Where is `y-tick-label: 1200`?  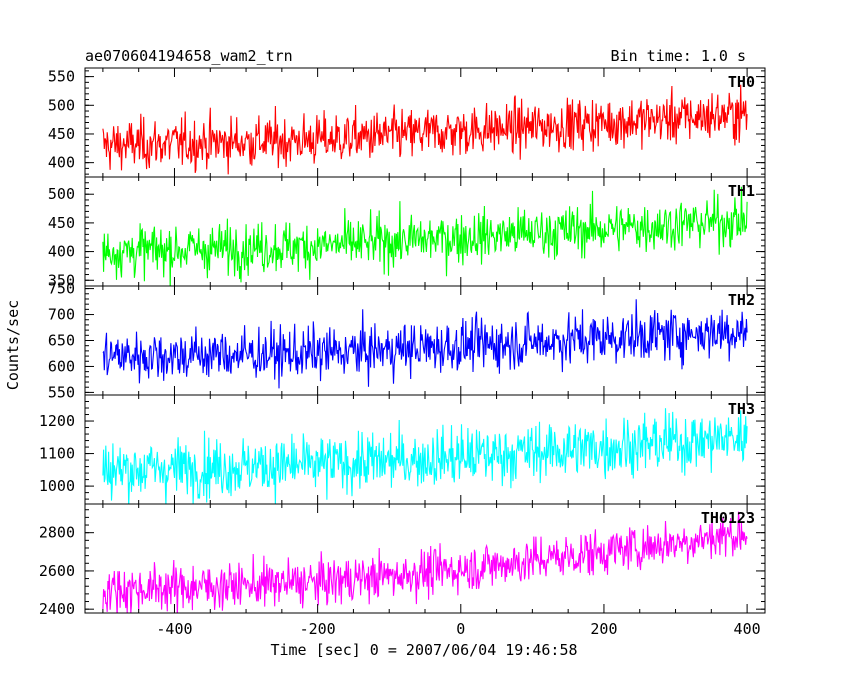 y-tick-label: 1200 is located at coordinates (57, 421).